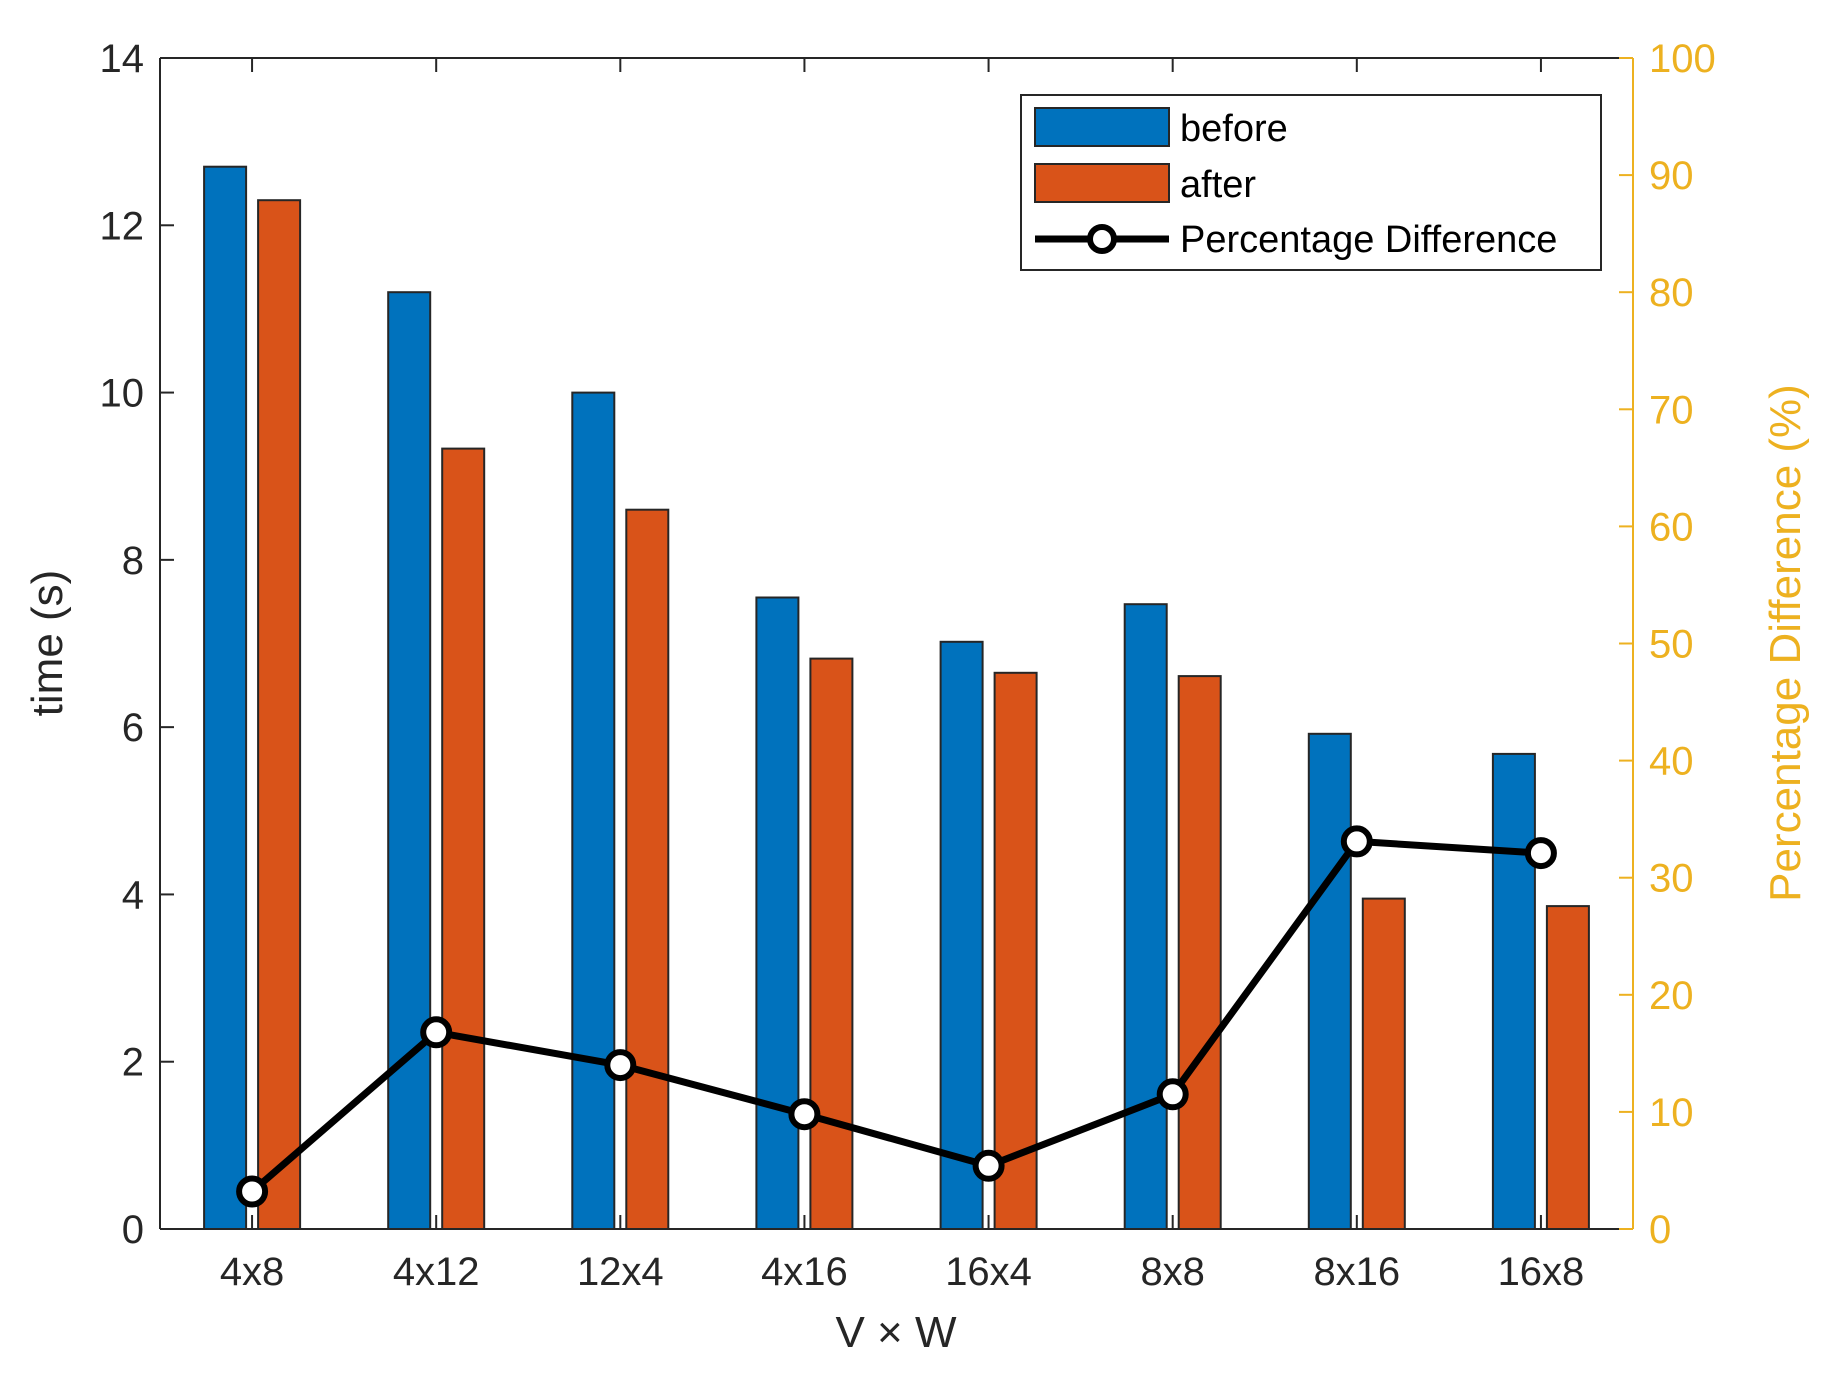 Image resolution: width=1833 pixels, height=1386 pixels. What do you see at coordinates (133, 1230) in the screenshot?
I see `y-tick-label: 0` at bounding box center [133, 1230].